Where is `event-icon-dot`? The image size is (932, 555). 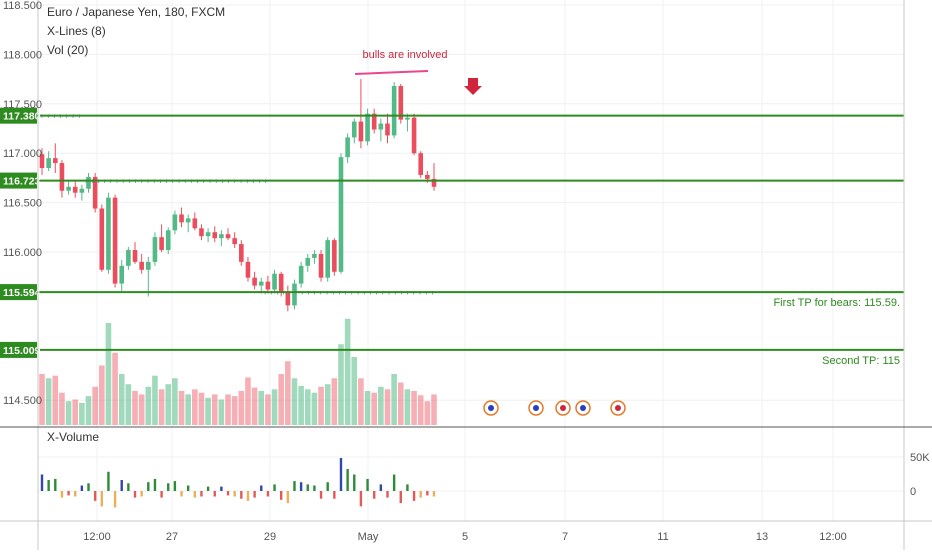
event-icon-dot is located at coordinates (563, 408).